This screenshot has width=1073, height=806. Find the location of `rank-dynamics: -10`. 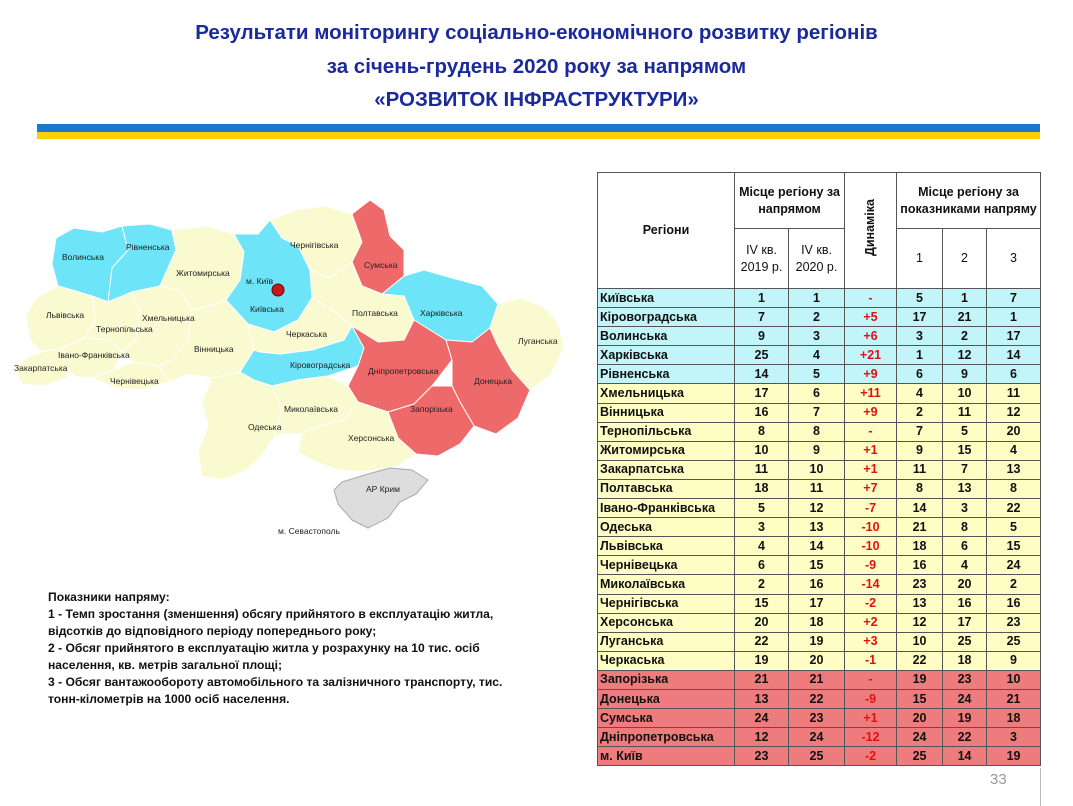

rank-dynamics: -10 is located at coordinates (871, 546).